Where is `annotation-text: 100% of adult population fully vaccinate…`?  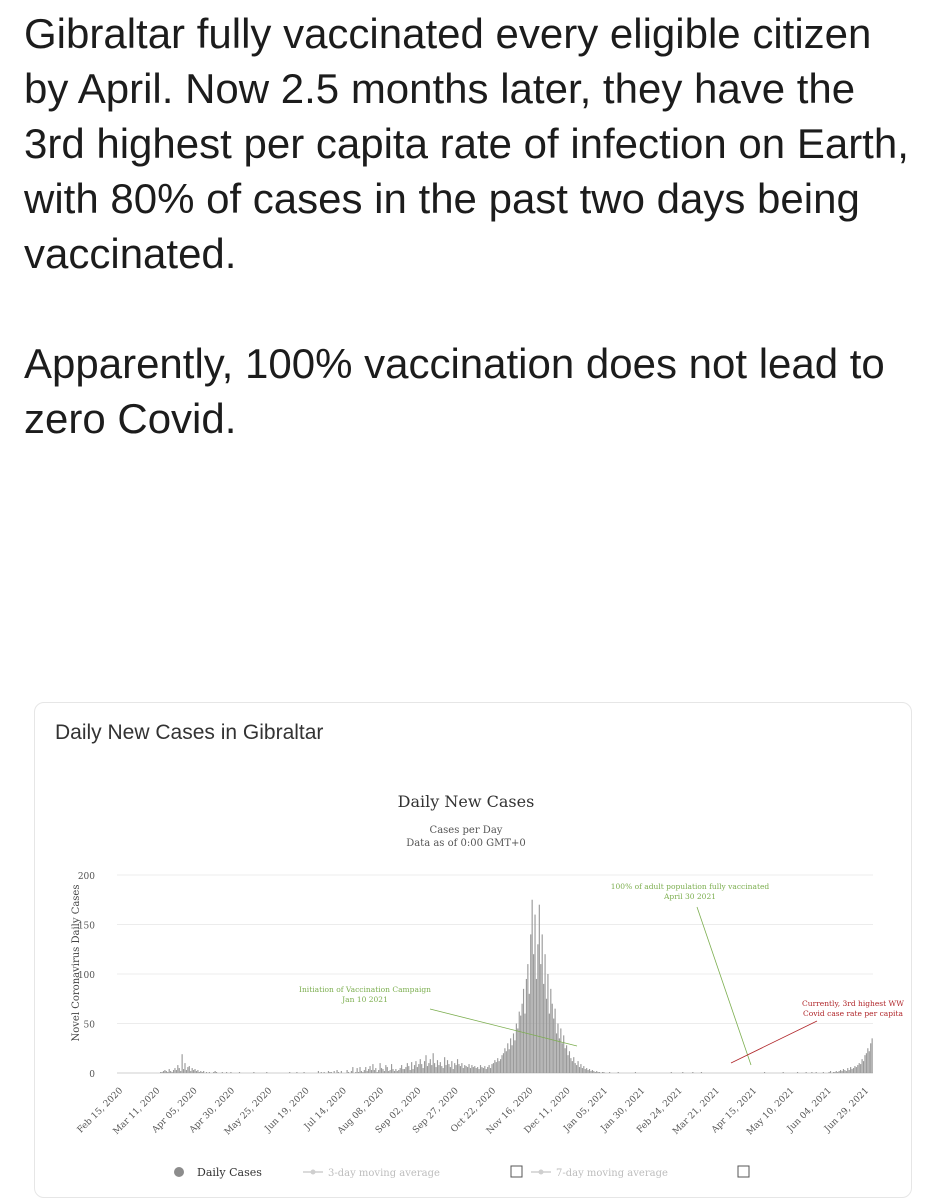
annotation-text: 100% of adult population fully vaccinate… is located at coordinates (690, 886).